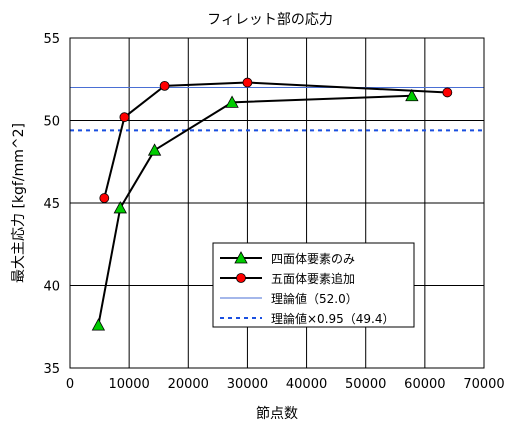 This screenshot has width=532, height=435. Describe the element at coordinates (314, 298) in the screenshot. I see `legend-label: 理論値（52.0）` at that location.